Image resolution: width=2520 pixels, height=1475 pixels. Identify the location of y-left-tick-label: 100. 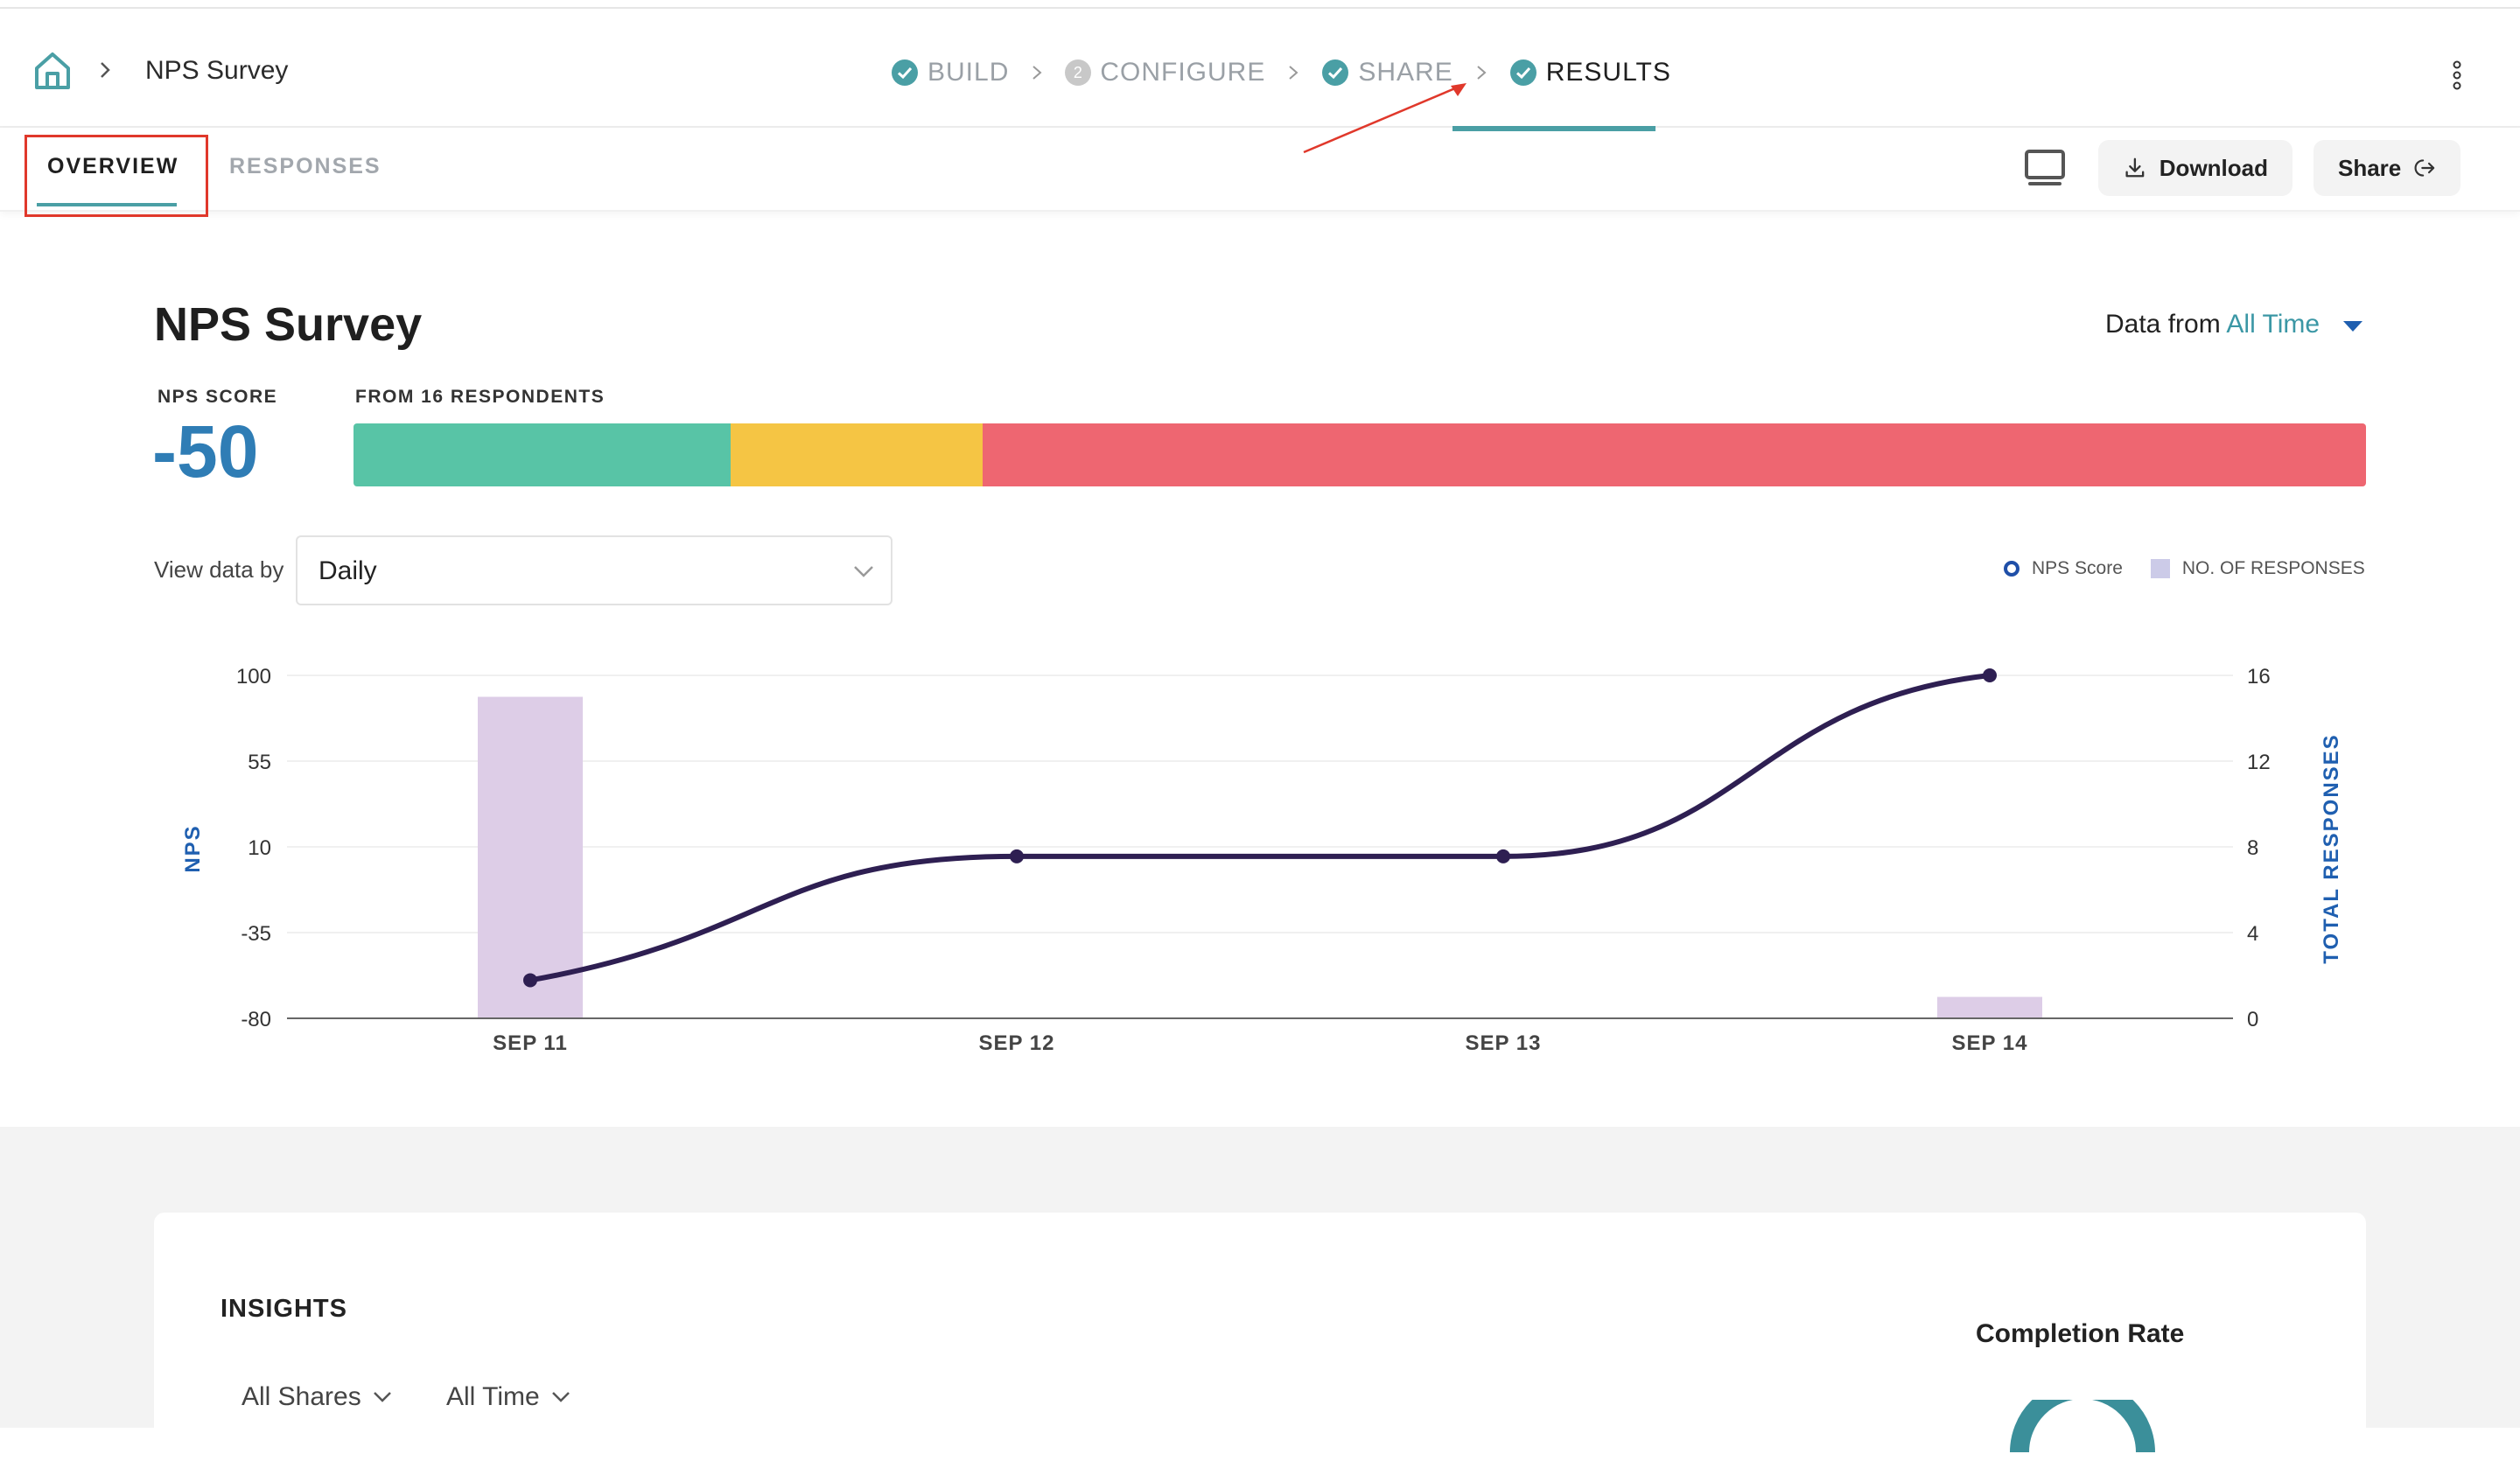
(253, 677).